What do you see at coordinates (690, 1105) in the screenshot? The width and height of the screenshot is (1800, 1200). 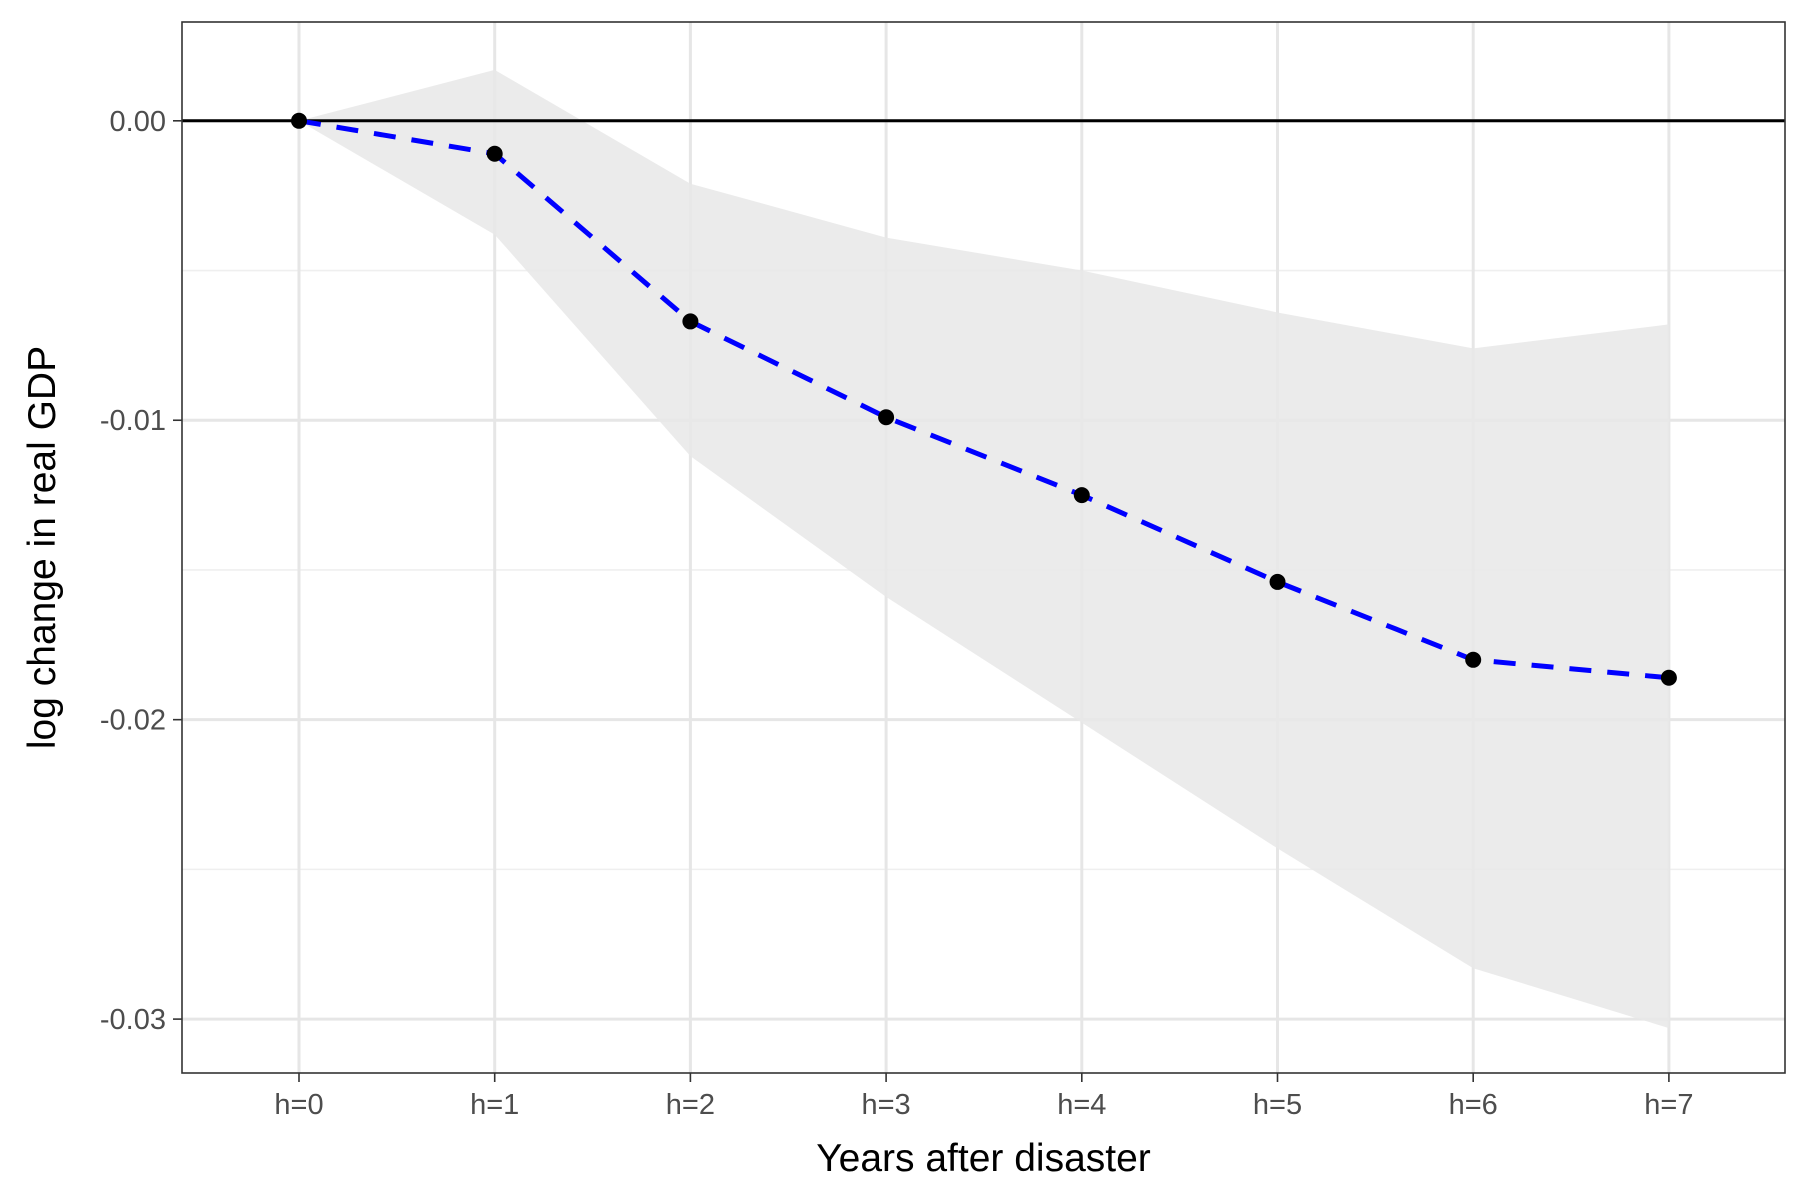 I see `x-tick-label: h=2` at bounding box center [690, 1105].